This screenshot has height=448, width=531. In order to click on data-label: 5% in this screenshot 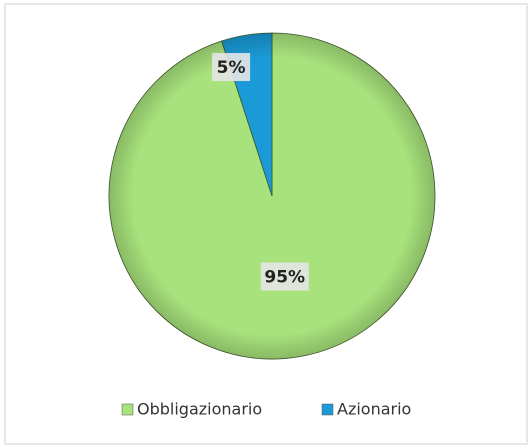, I will do `click(231, 68)`.